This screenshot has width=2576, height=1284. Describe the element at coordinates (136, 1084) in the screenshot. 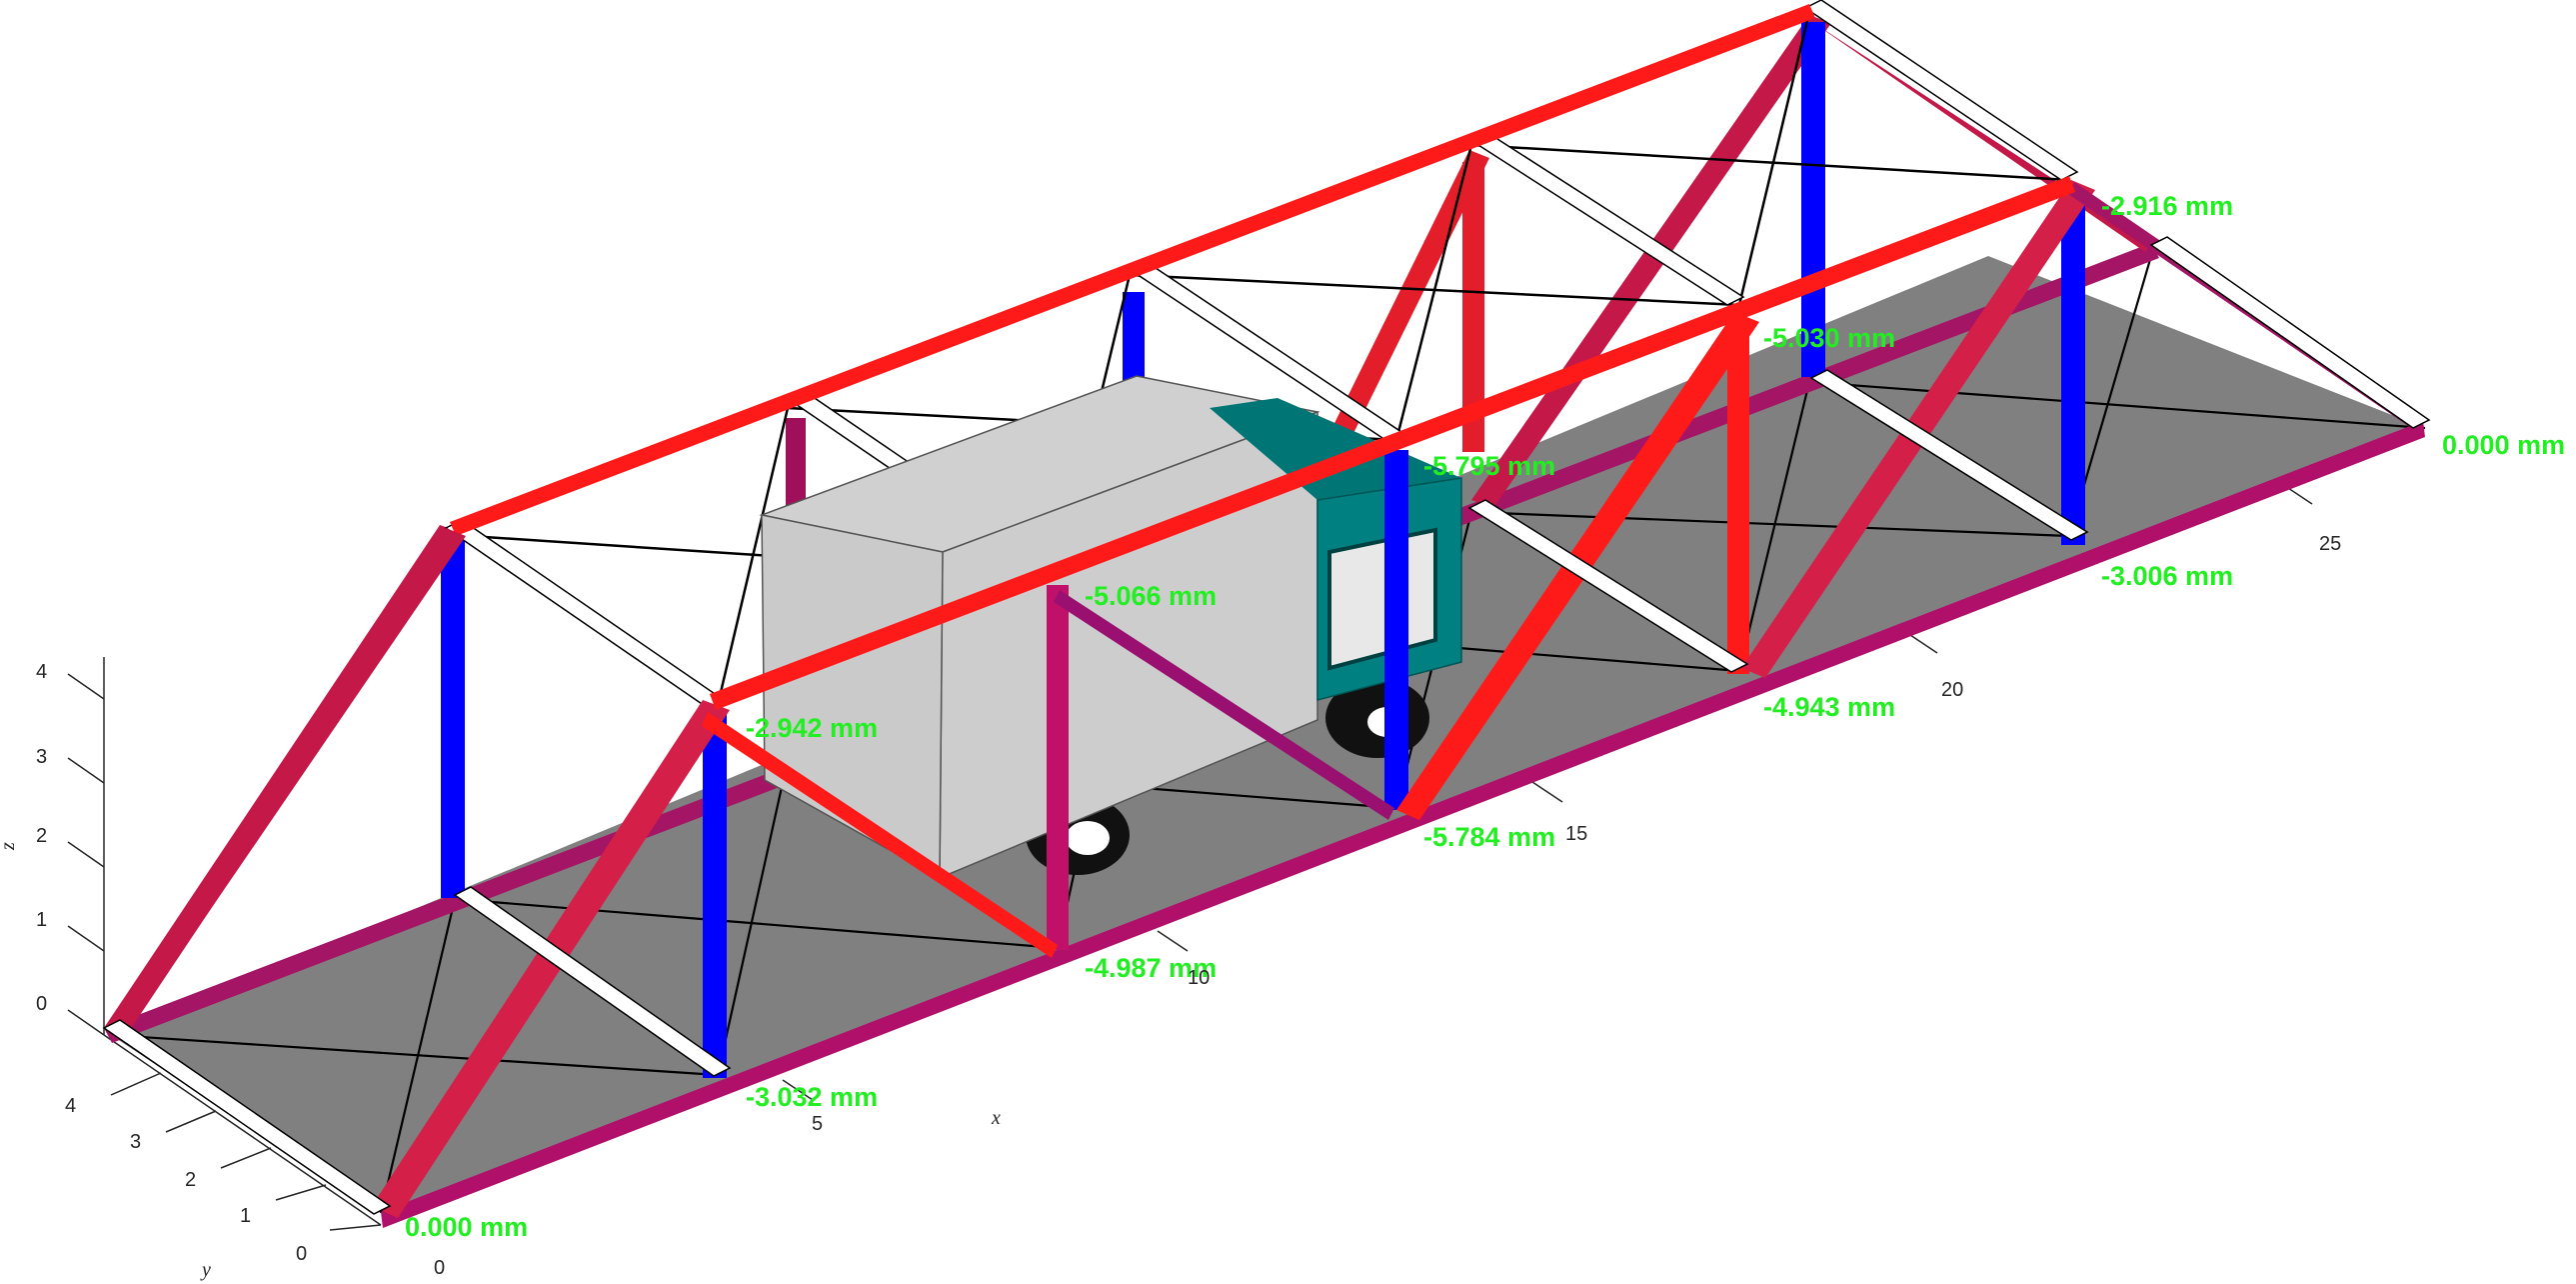

I see `y-tick-4b` at that location.